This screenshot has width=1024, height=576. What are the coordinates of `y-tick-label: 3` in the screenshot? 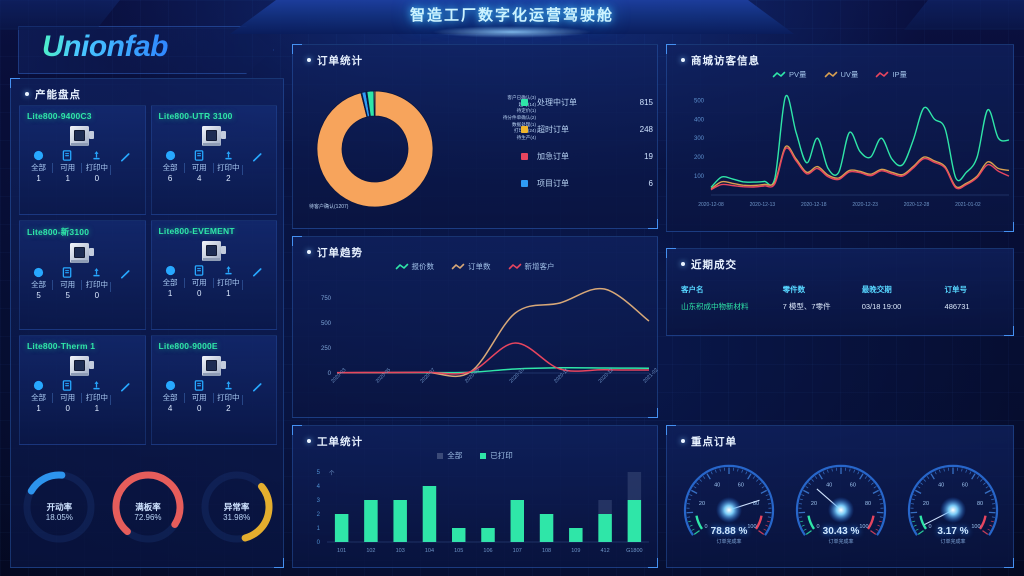 It's located at (319, 501).